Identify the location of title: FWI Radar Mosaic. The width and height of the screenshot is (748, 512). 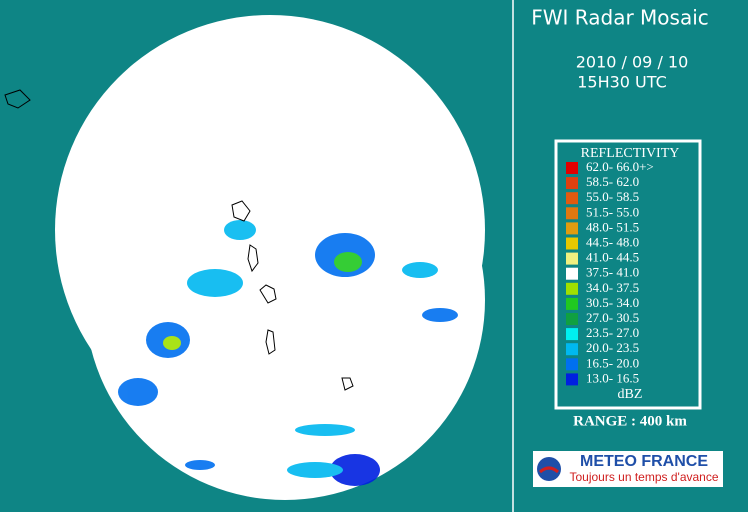
(620, 18).